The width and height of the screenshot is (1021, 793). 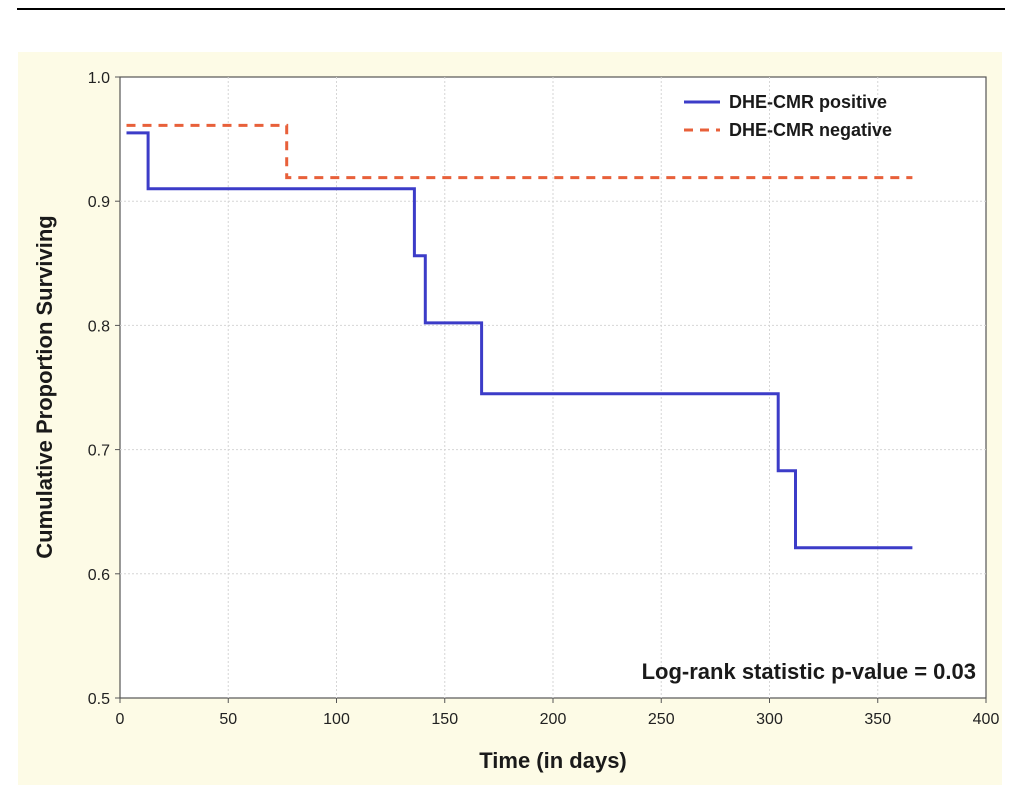 What do you see at coordinates (986, 719) in the screenshot?
I see `x-tick-label: 400` at bounding box center [986, 719].